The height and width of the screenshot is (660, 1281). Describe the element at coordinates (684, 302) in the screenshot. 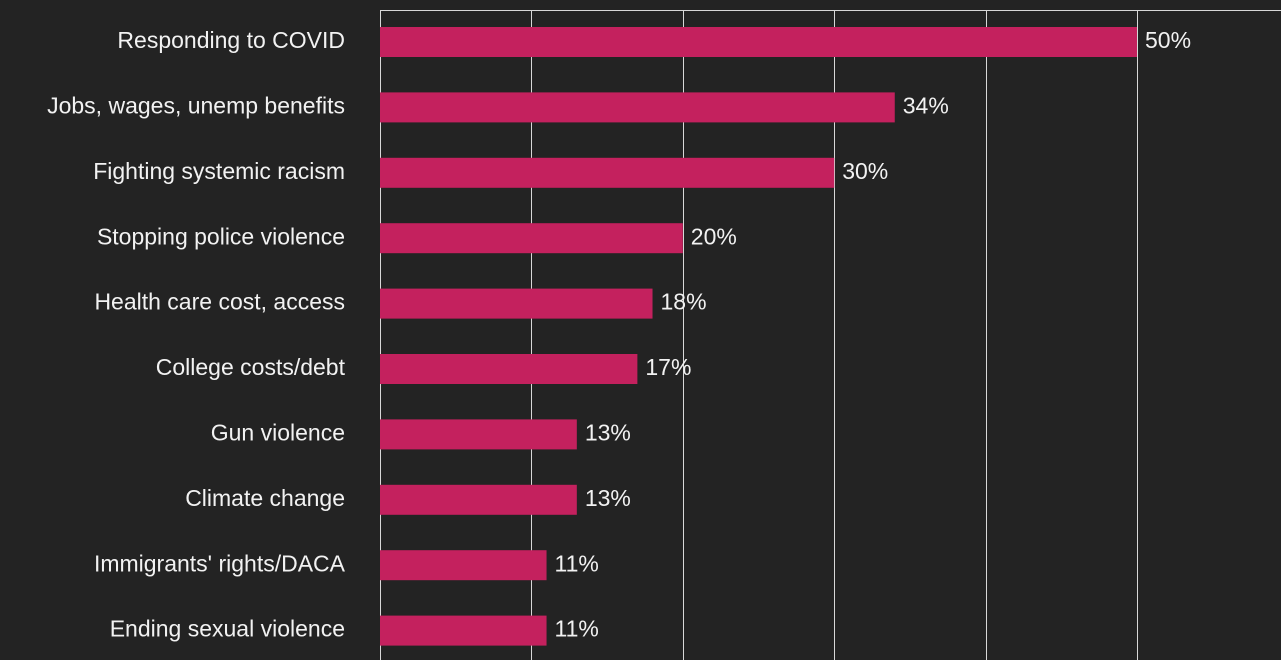

I see `value-label: 18%` at that location.